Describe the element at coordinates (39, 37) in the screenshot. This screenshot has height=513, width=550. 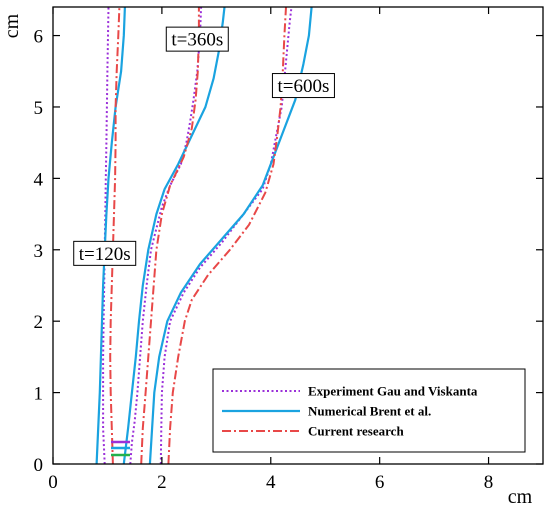
I see `y-tick-label: 6` at that location.